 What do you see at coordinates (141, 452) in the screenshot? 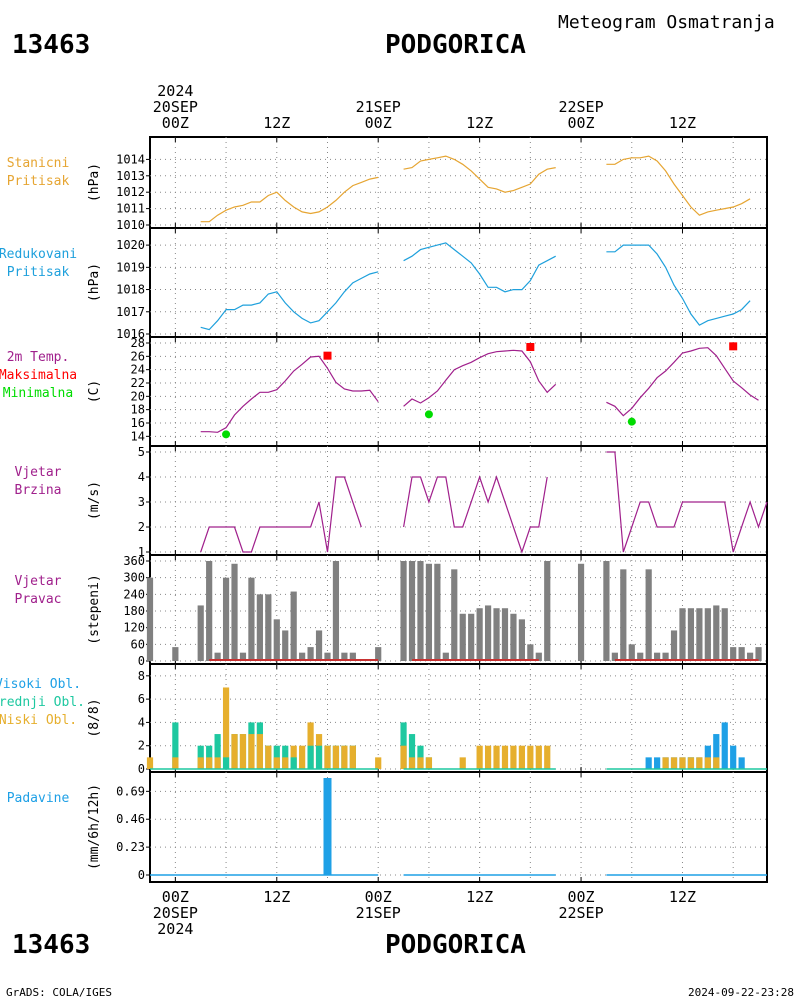
I see `ytick-label-wind-speed: 5` at bounding box center [141, 452].